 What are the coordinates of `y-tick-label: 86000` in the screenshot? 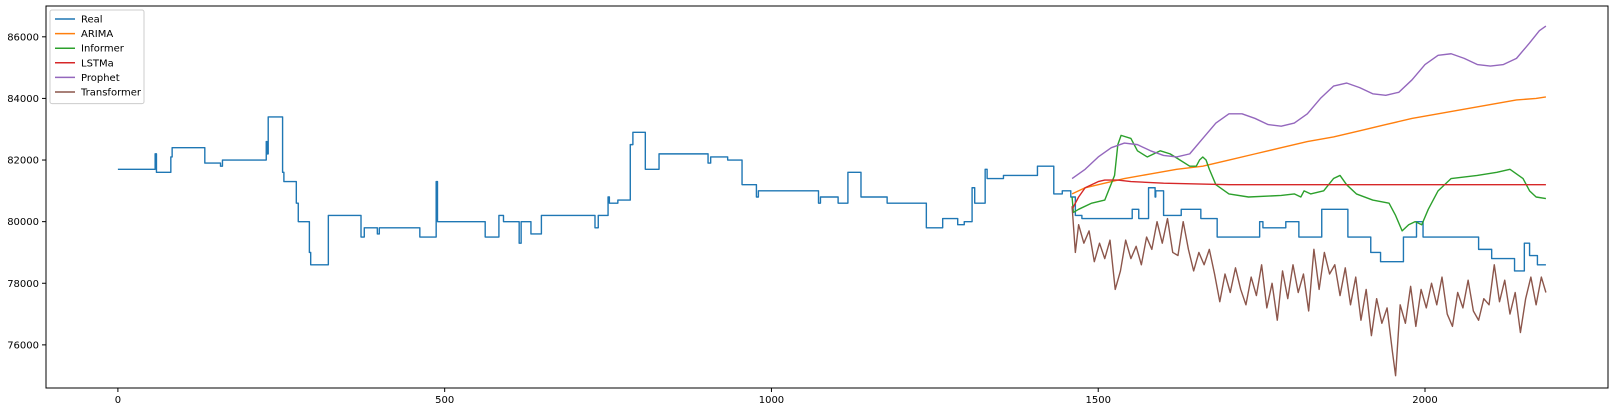 It's located at (23, 37).